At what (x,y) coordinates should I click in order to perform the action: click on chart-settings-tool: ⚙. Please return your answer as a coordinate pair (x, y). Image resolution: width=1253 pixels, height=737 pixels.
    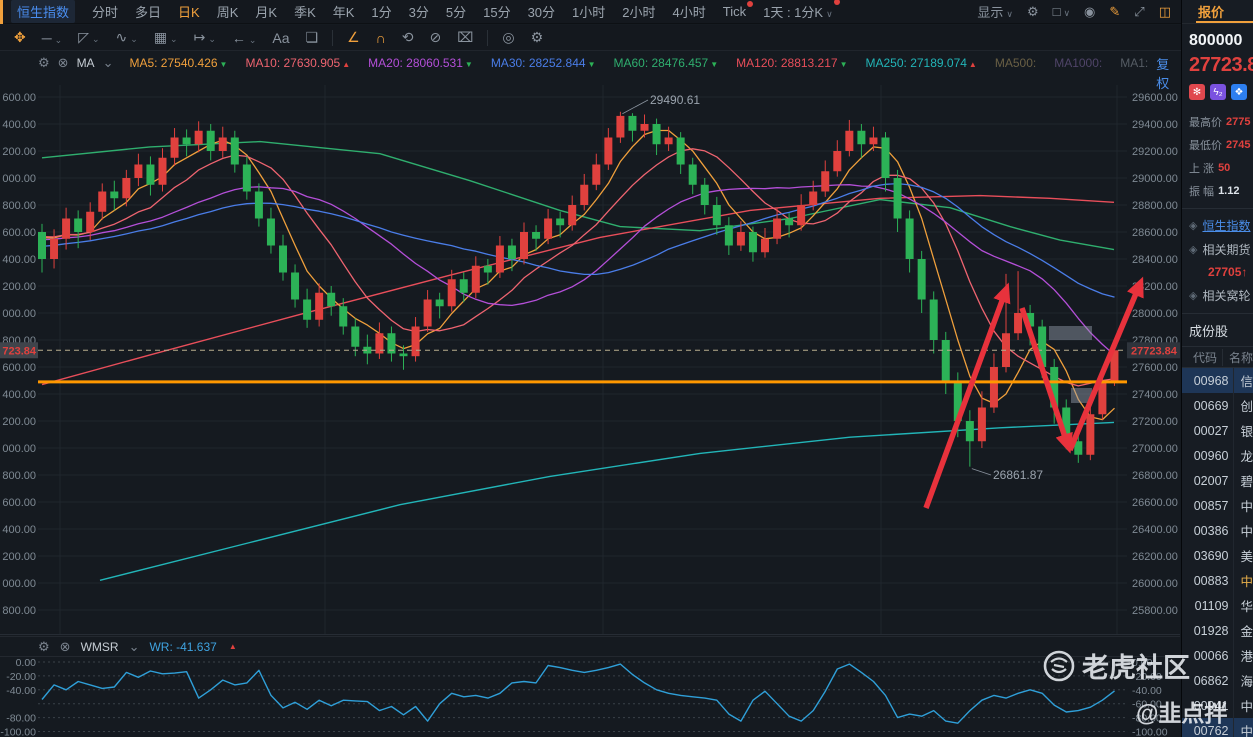
    Looking at the image, I should click on (537, 37).